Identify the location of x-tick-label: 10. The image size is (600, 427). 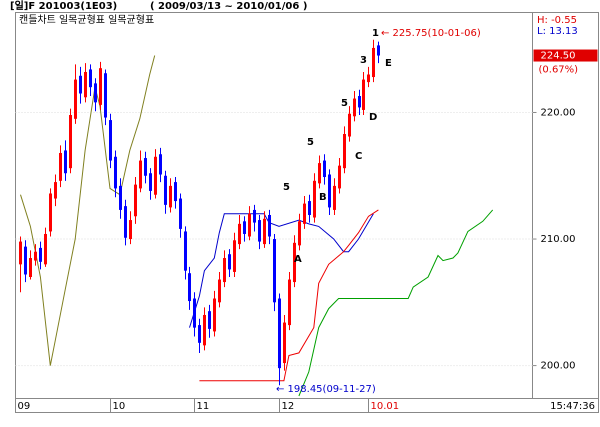
(119, 406).